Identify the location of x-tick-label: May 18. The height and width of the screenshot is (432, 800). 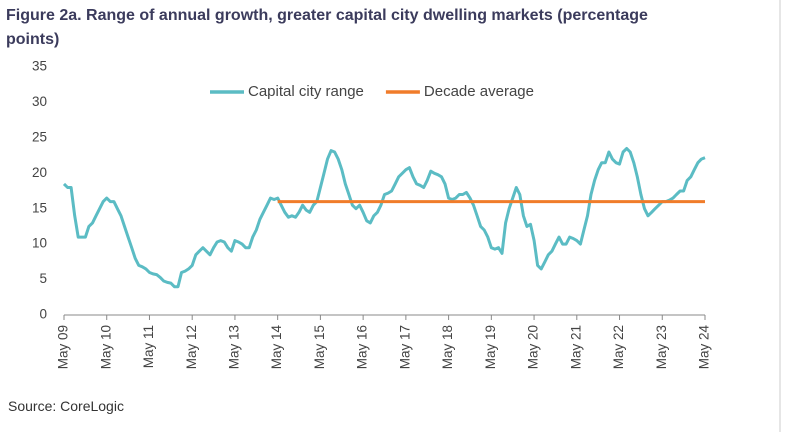
(447, 347).